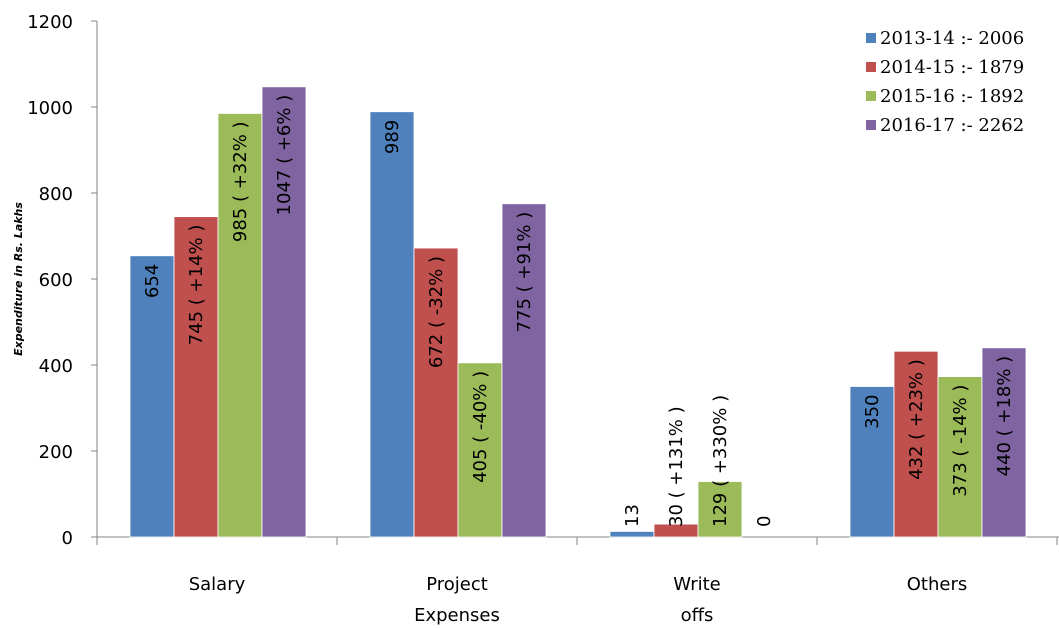 This screenshot has height=628, width=1059. Describe the element at coordinates (676, 466) in the screenshot. I see `data-label: 30 ( +131% )` at that location.